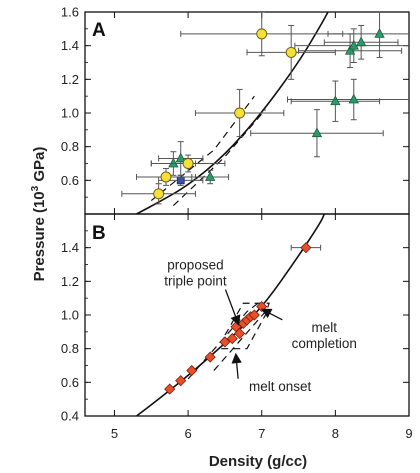 The image size is (420, 473). I want to click on annotation-line: completion, so click(324, 343).